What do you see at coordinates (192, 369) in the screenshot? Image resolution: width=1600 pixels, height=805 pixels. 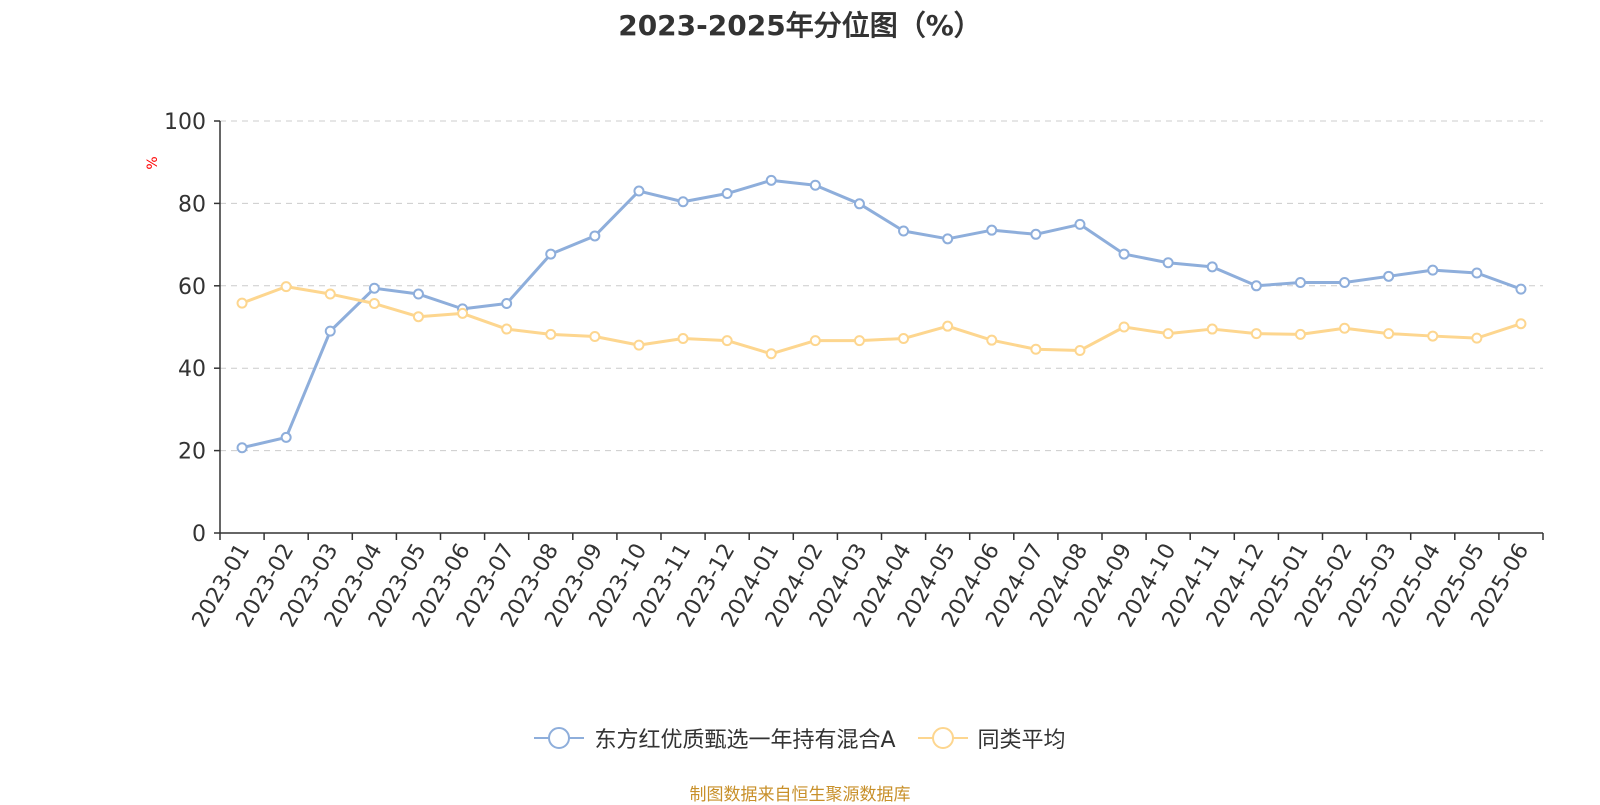 I see `y-tick-label: 40` at bounding box center [192, 369].